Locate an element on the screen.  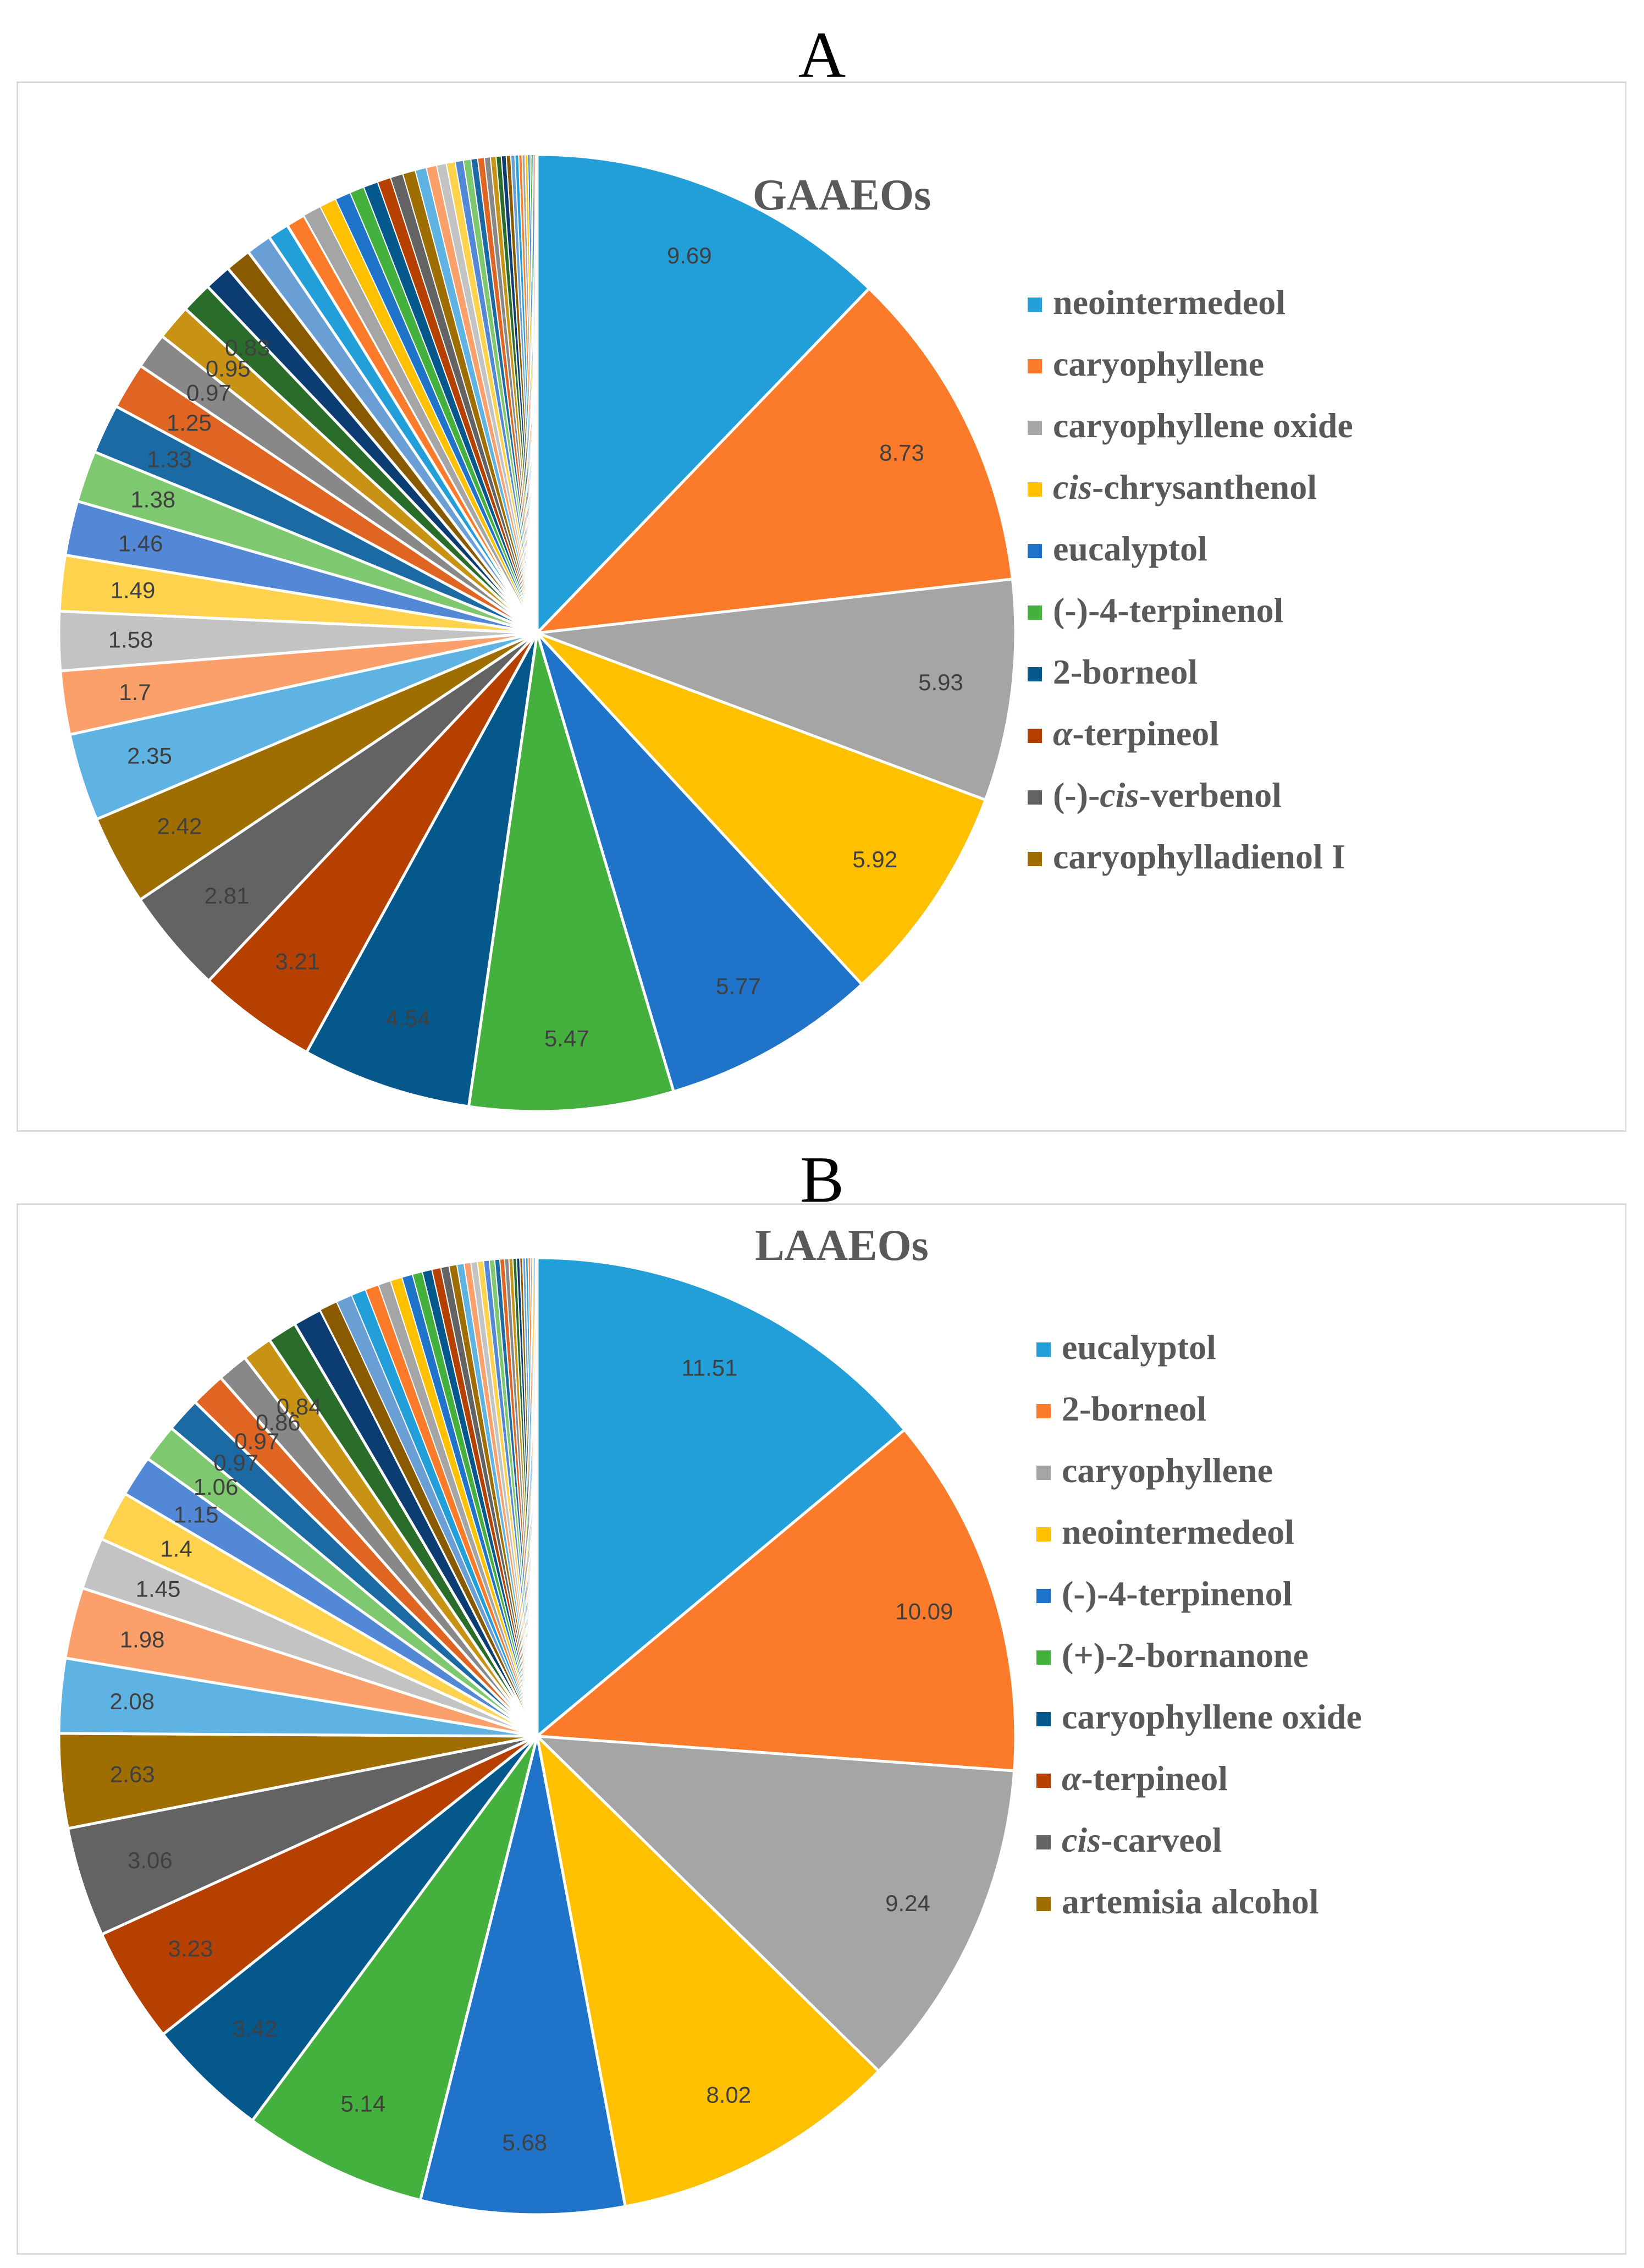
slice-value-label: 0.83 is located at coordinates (247, 347).